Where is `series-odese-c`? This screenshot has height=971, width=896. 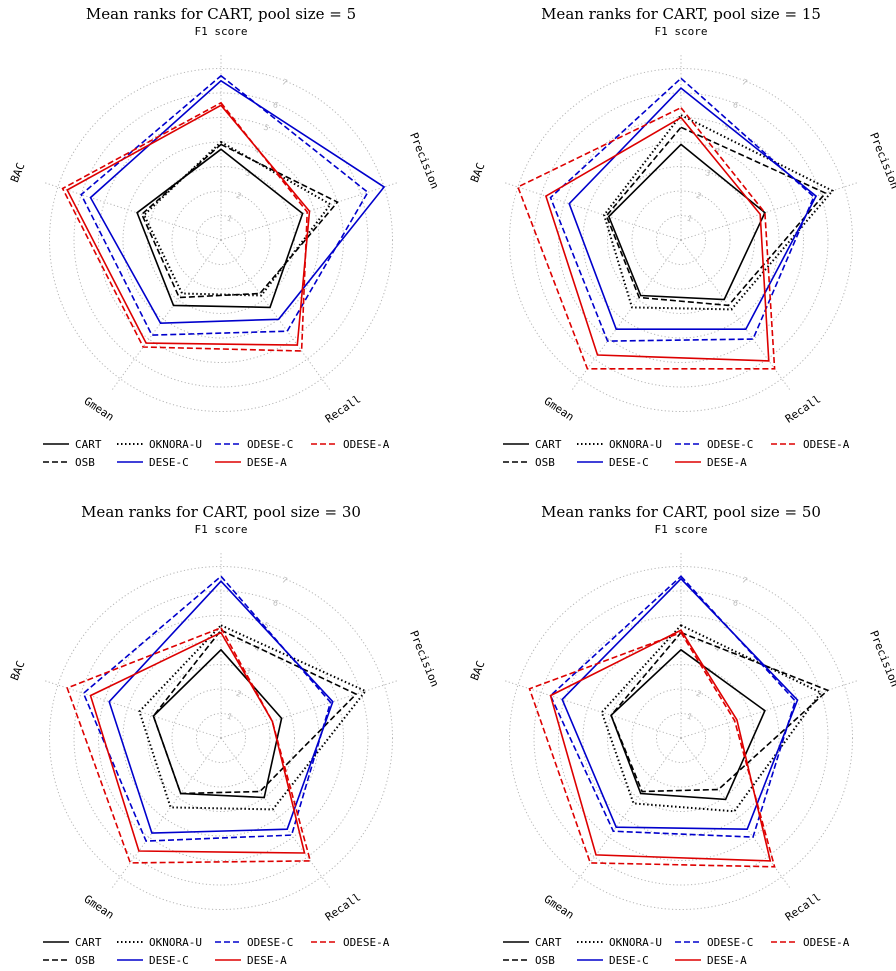 series-odese-c is located at coordinates (224, 205).